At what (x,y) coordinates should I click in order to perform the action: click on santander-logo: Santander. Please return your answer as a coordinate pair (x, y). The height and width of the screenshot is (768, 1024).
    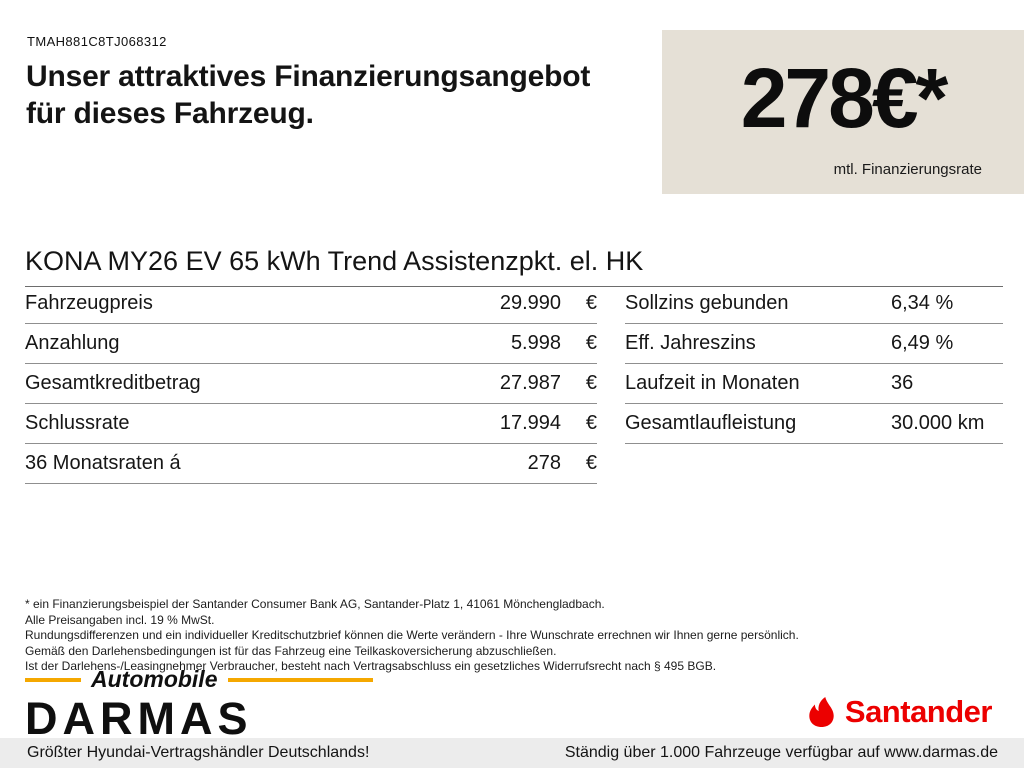
    Looking at the image, I should click on (900, 712).